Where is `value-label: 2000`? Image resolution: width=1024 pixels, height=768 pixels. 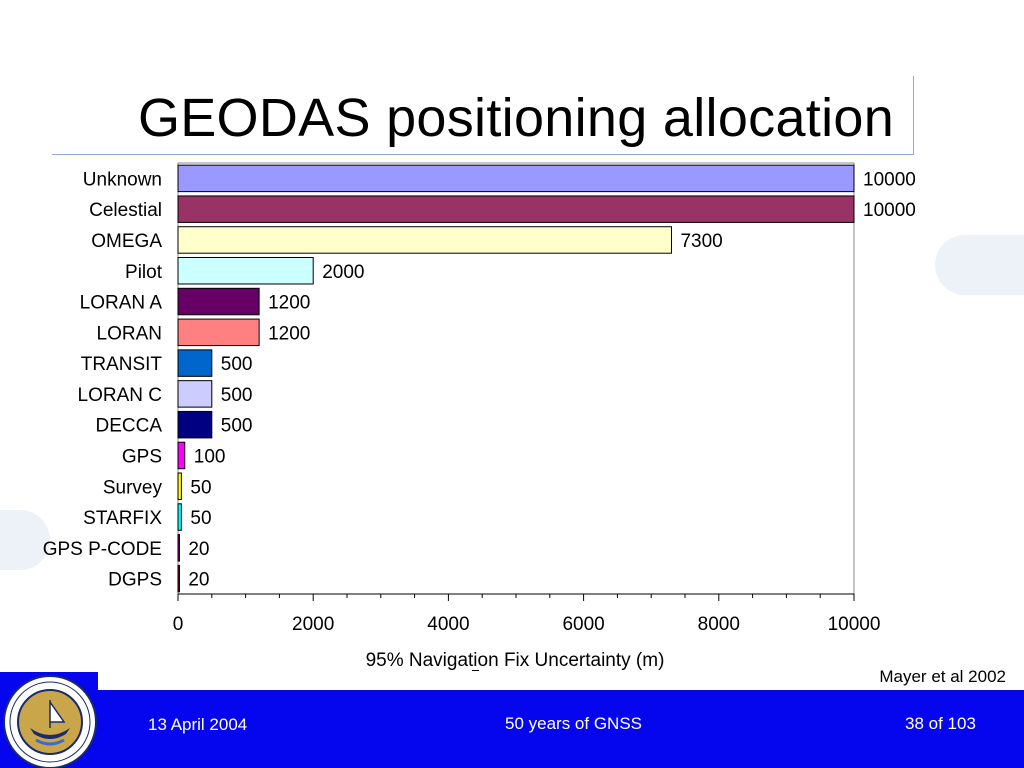
value-label: 2000 is located at coordinates (343, 272).